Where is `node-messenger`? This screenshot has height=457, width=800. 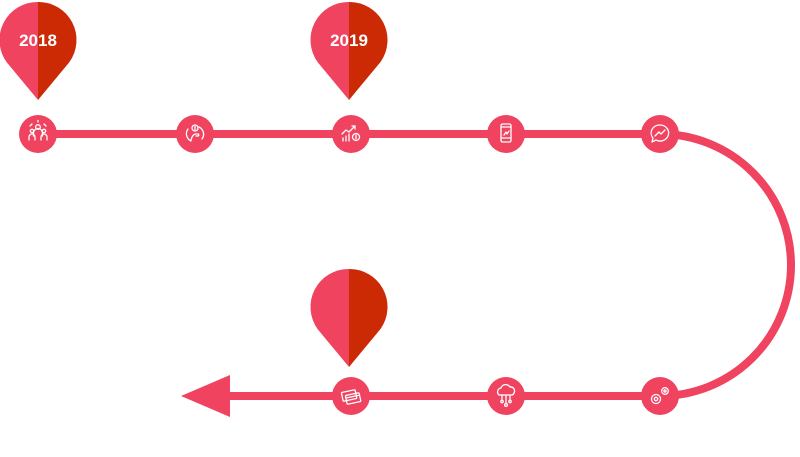
node-messenger is located at coordinates (660, 134).